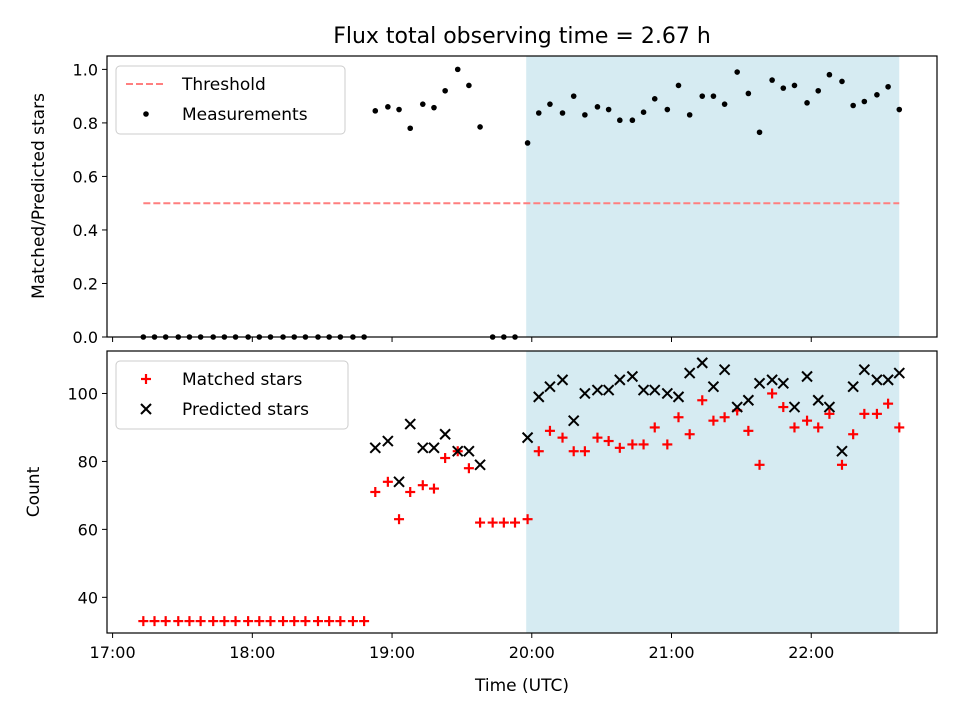  Describe the element at coordinates (146, 409) in the screenshot. I see `legend-predicted-swatch` at that location.